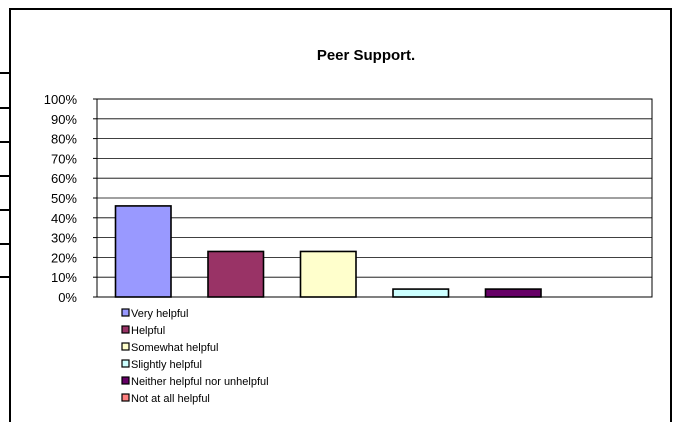  Describe the element at coordinates (170, 399) in the screenshot. I see `legend-label: Not at all helpful` at that location.